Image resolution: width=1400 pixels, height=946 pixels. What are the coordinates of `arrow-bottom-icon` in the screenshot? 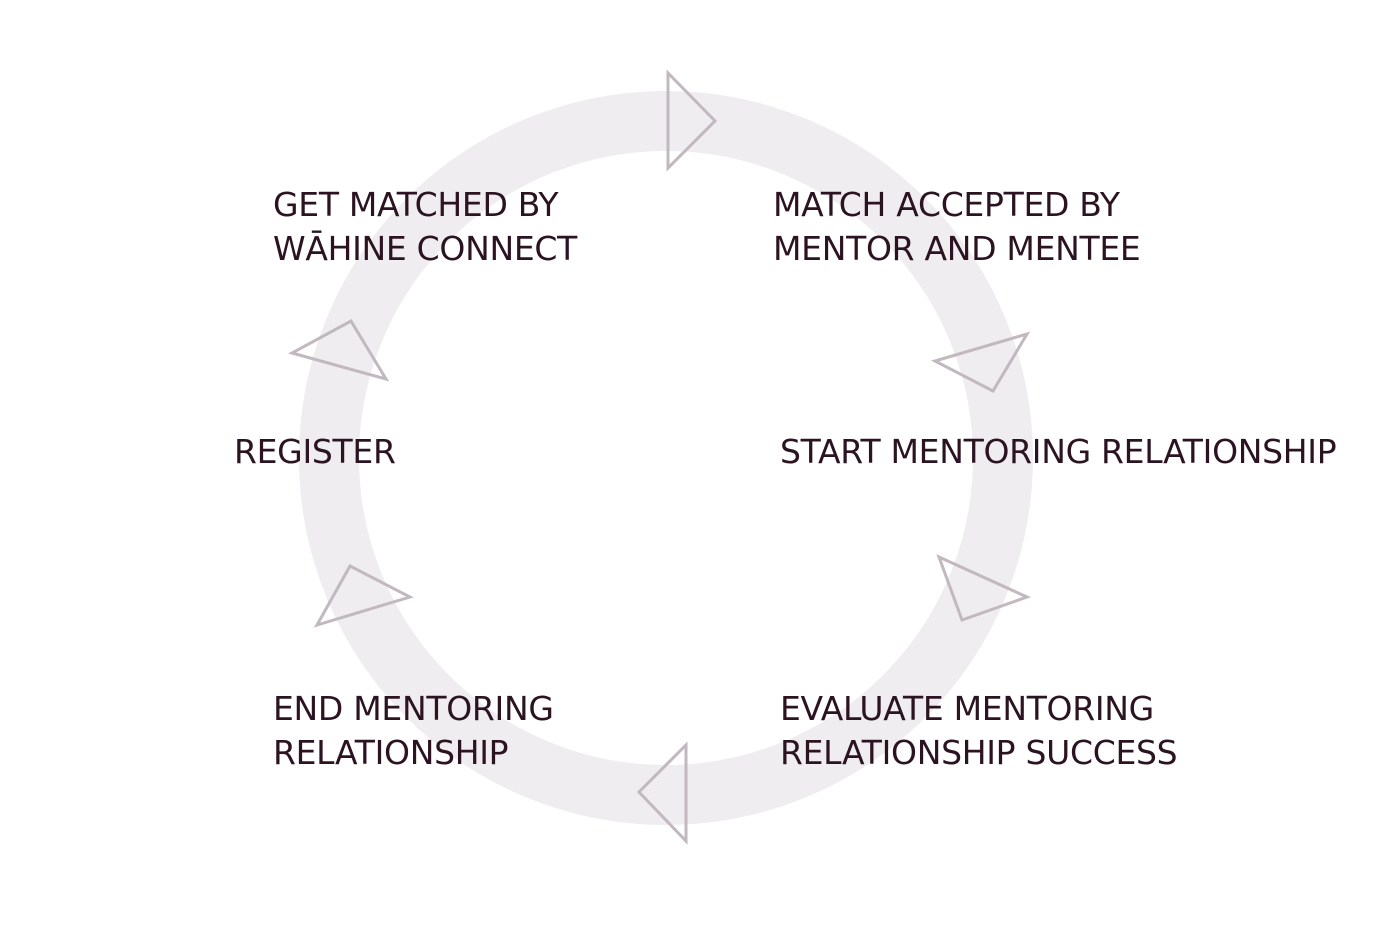 It's located at (662, 793).